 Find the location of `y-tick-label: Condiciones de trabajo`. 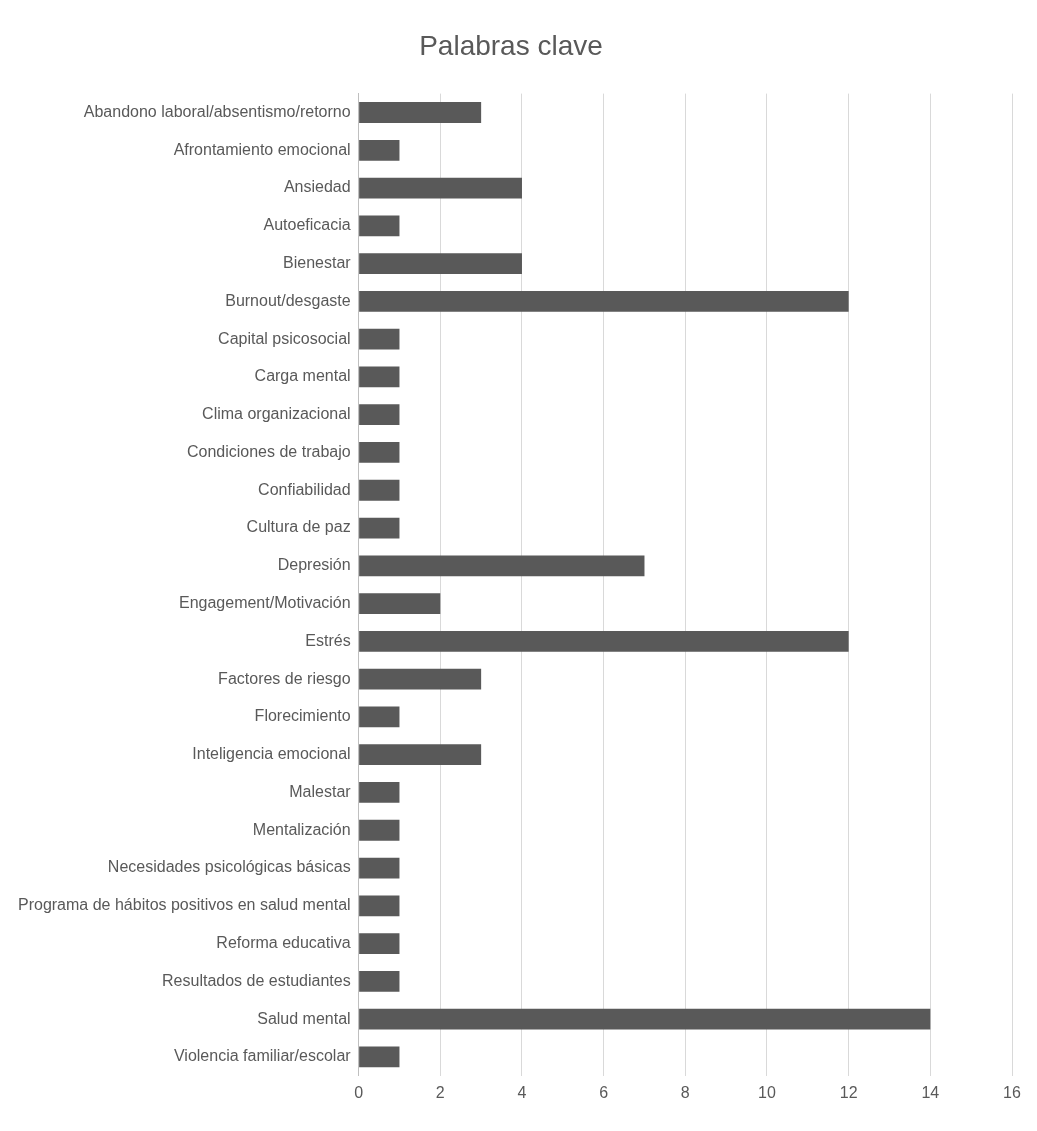

y-tick-label: Condiciones de trabajo is located at coordinates (268, 451).